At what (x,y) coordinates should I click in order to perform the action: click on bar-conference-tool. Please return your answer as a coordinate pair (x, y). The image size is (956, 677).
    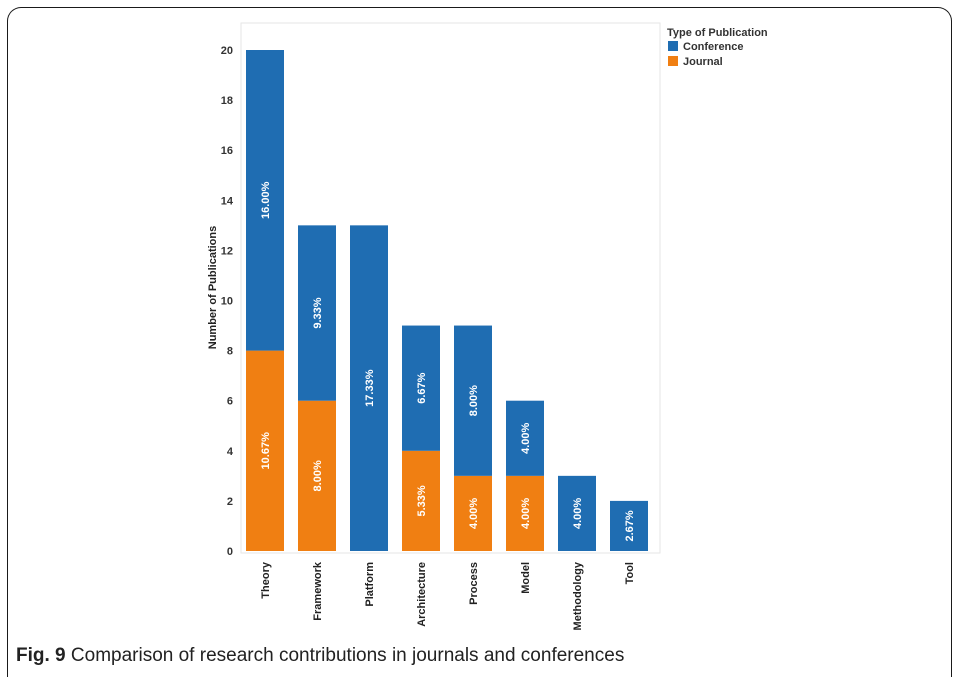
    Looking at the image, I should click on (629, 525).